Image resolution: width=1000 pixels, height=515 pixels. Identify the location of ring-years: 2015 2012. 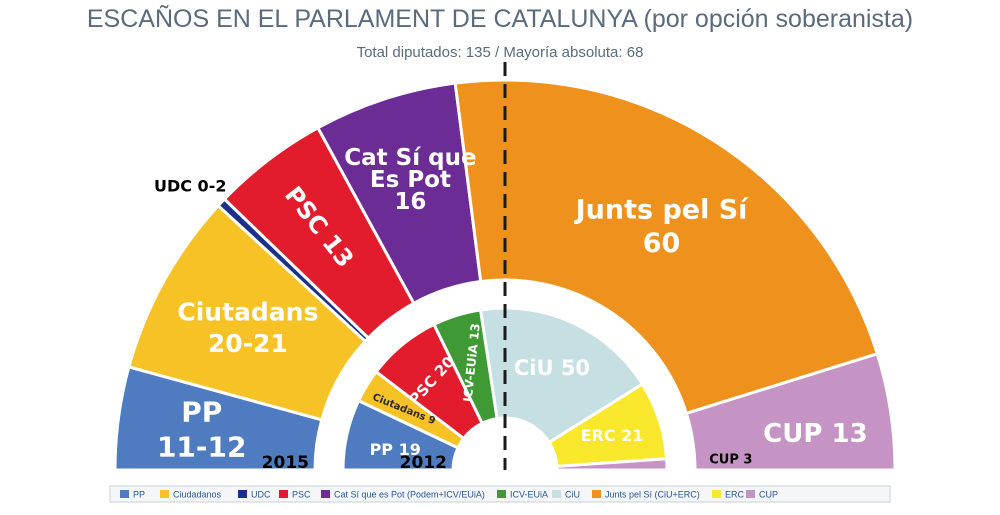
(354, 463).